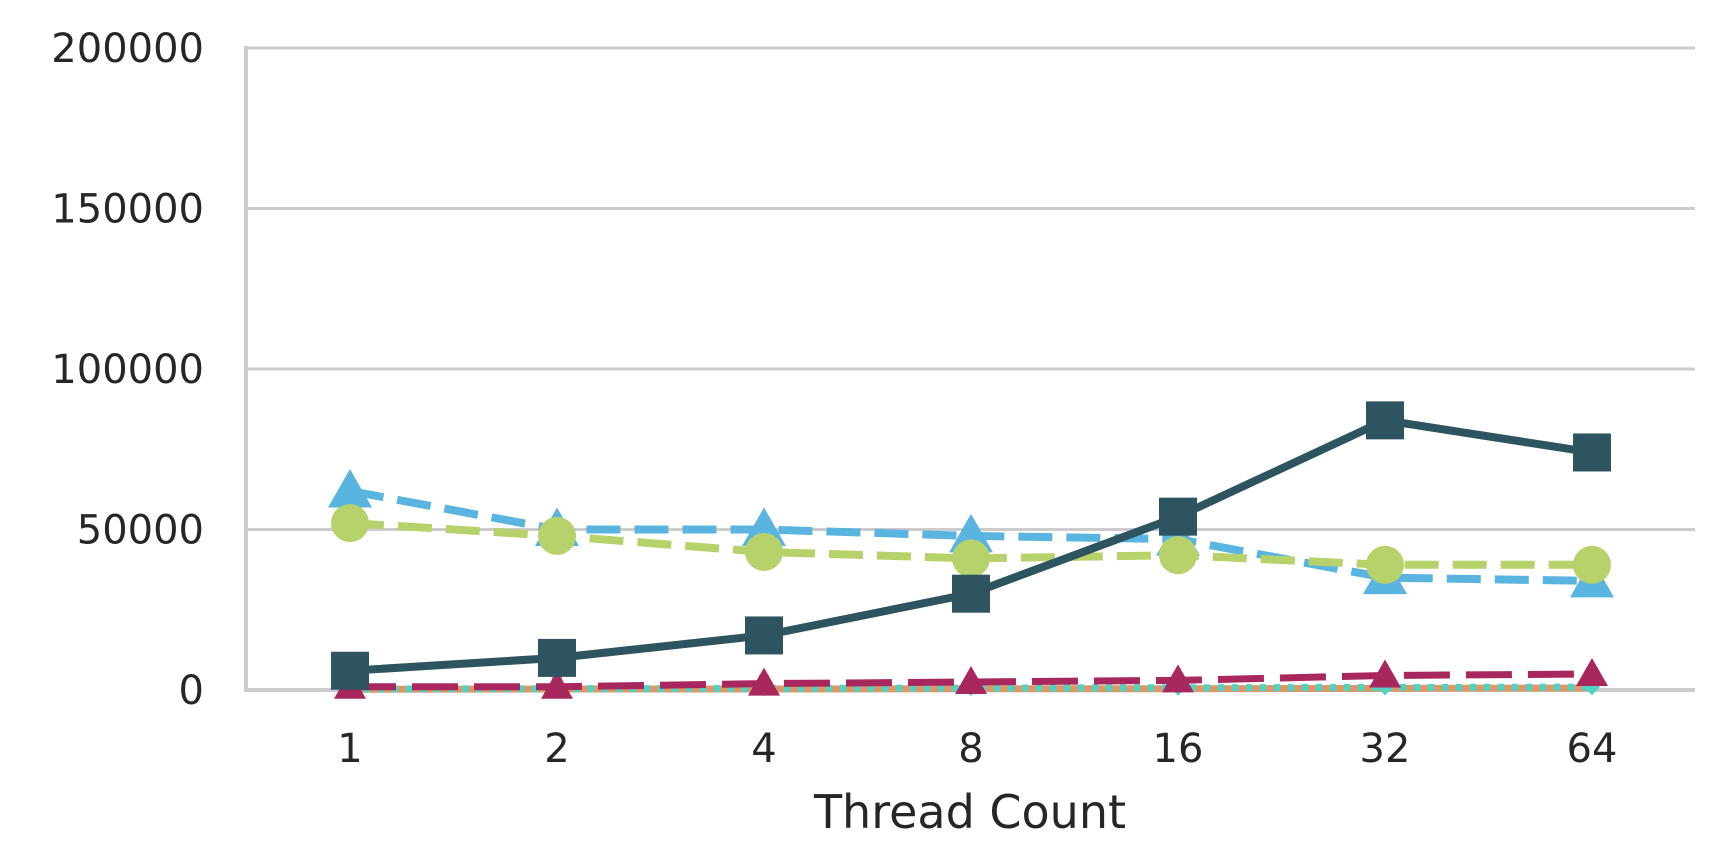 The image size is (1711, 863). What do you see at coordinates (1178, 749) in the screenshot?
I see `x-tick-label: 16` at bounding box center [1178, 749].